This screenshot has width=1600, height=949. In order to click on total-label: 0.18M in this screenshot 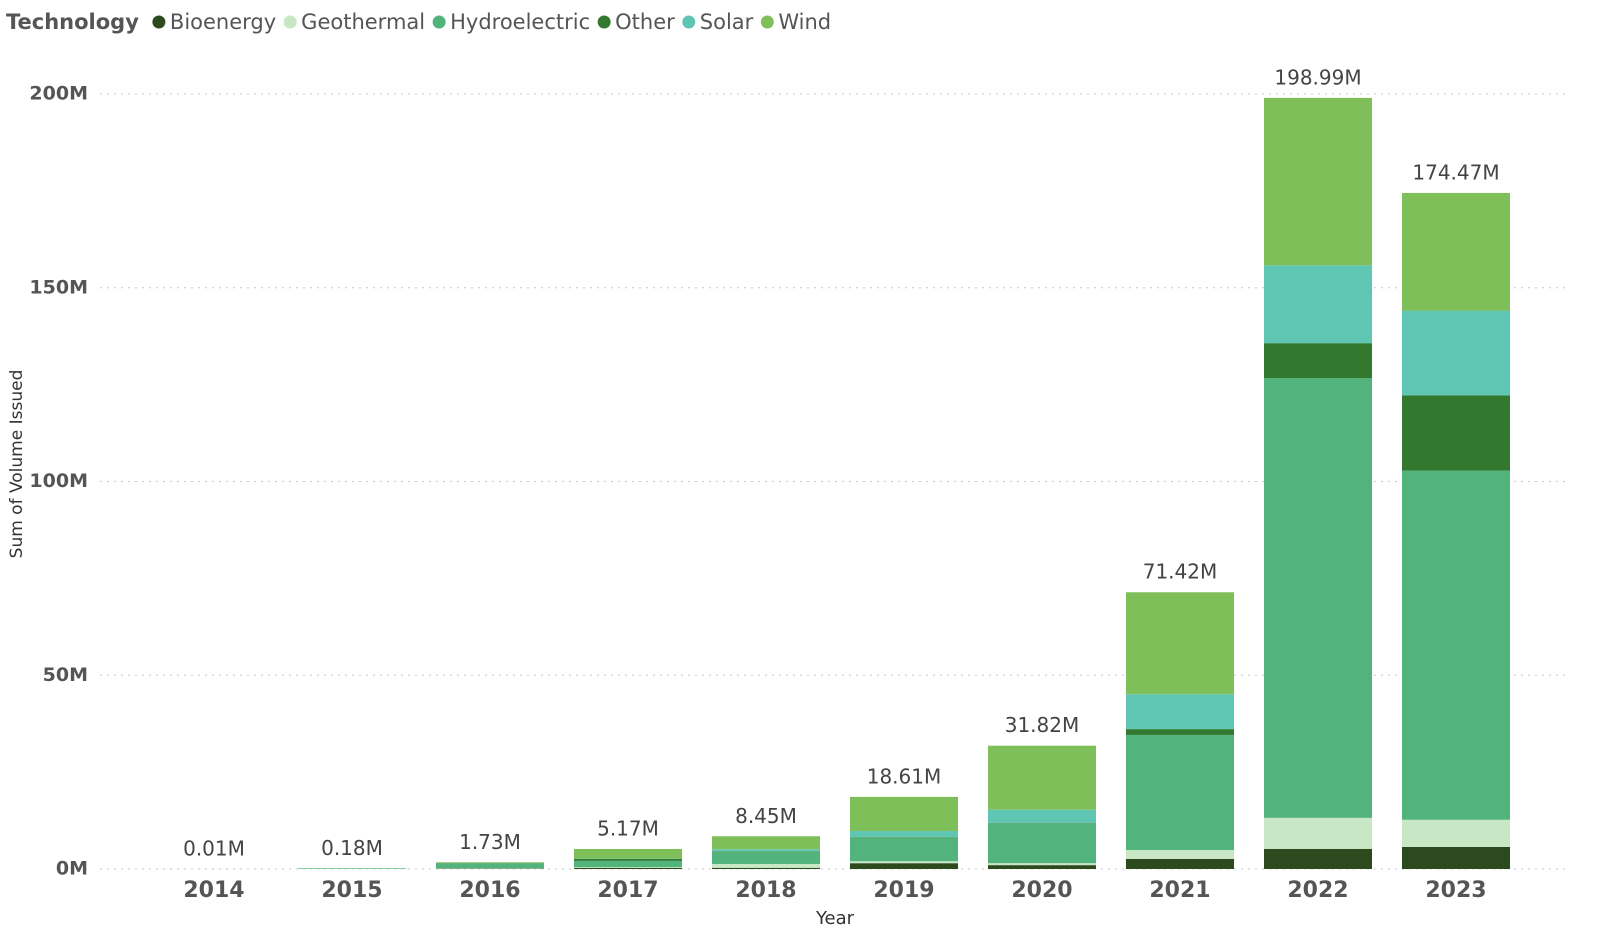, I will do `click(352, 848)`.